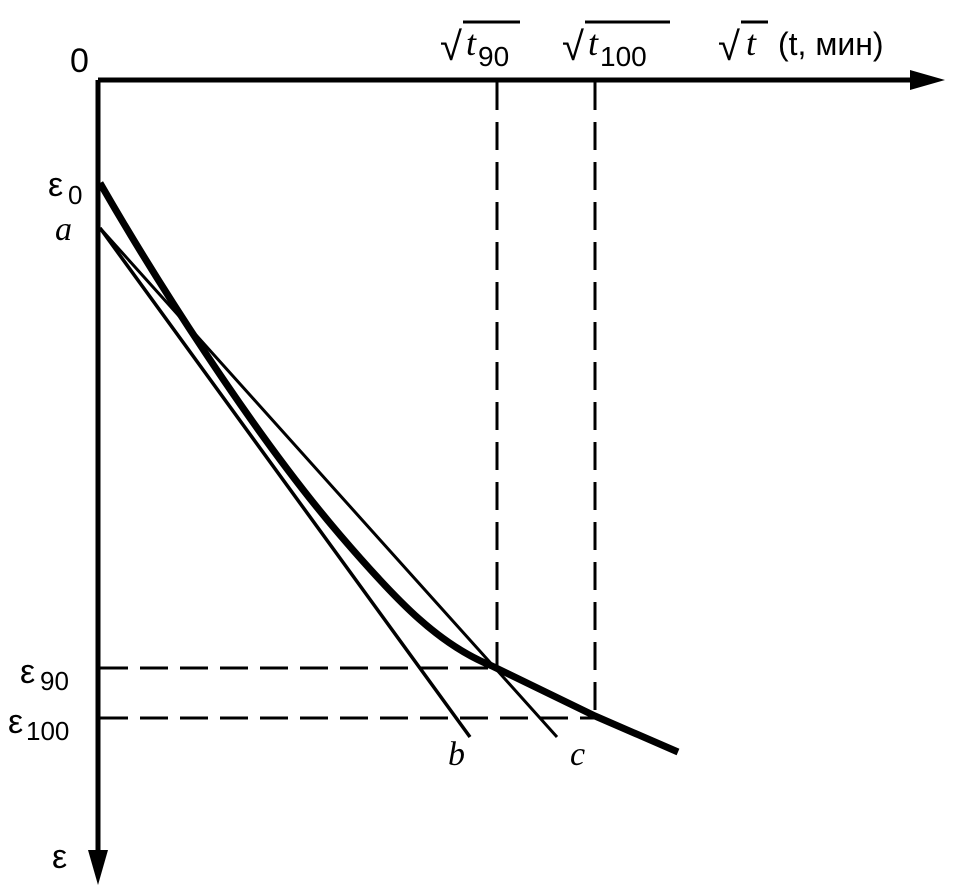 Image resolution: width=954 pixels, height=889 pixels. I want to click on t90-label: √ t 90, so click(480, 46).